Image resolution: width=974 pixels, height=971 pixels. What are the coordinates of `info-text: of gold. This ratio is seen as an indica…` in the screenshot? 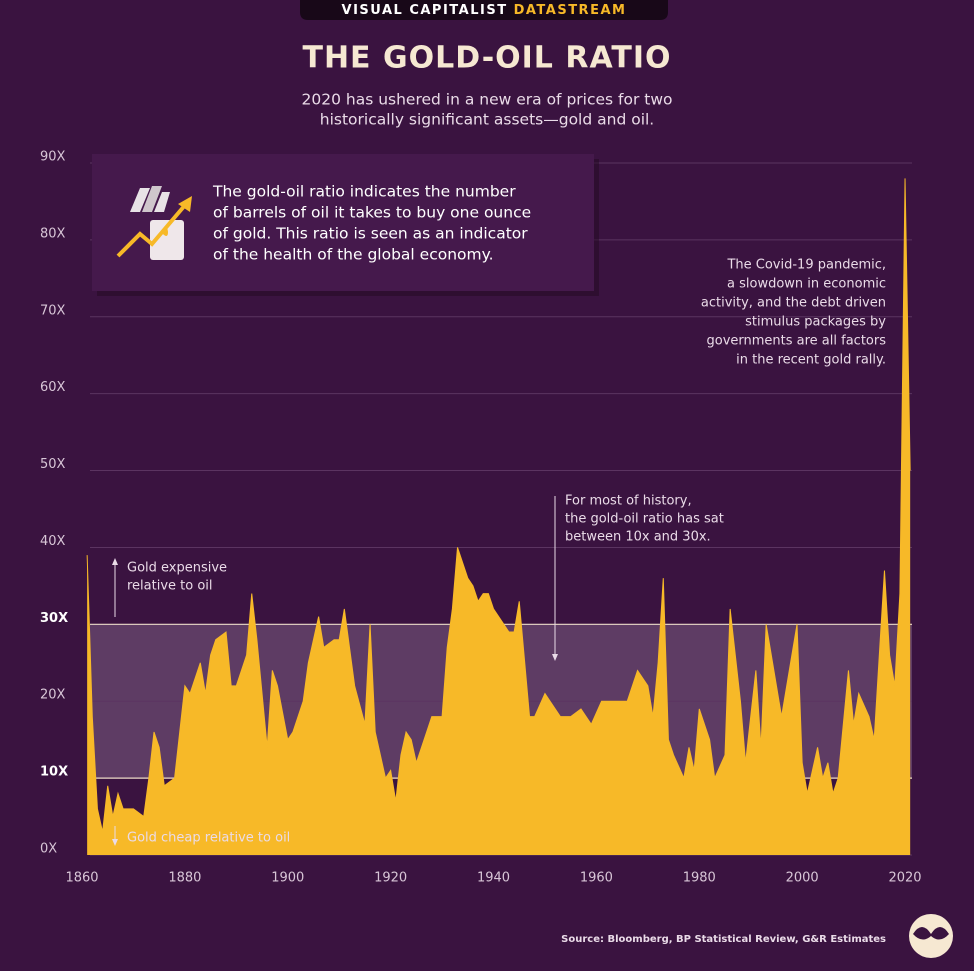 It's located at (370, 234).